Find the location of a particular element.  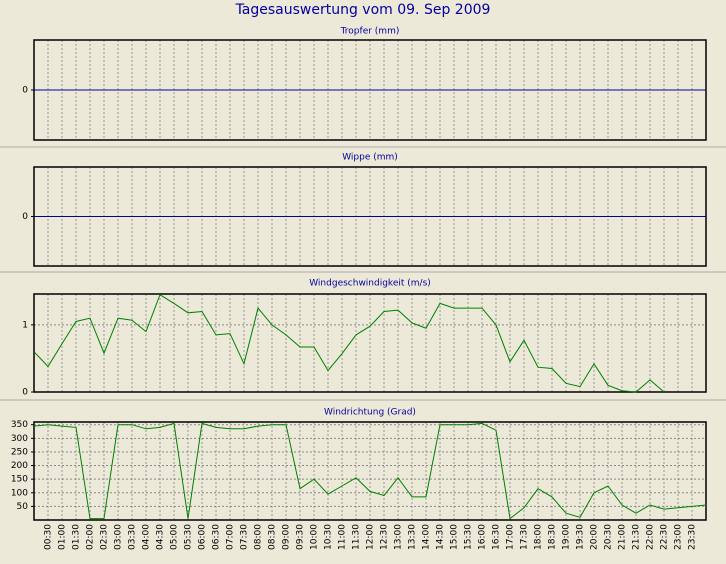

x-tick-label: 00:30 is located at coordinates (49, 537).